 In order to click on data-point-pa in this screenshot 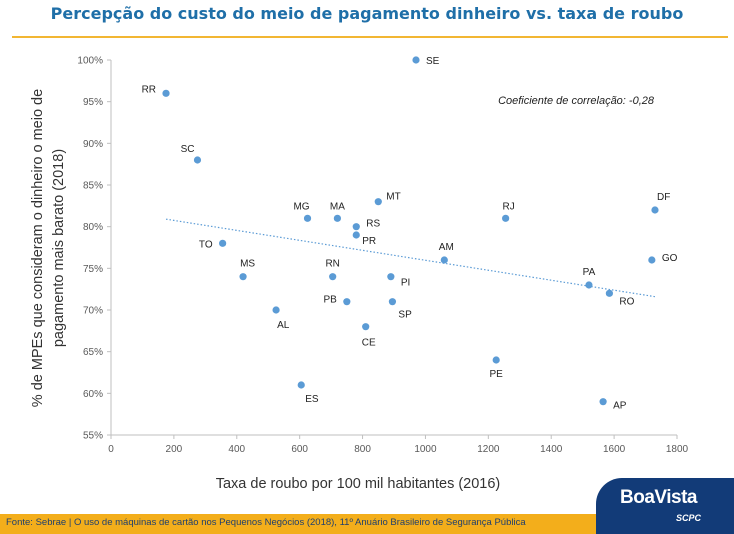, I will do `click(589, 285)`.